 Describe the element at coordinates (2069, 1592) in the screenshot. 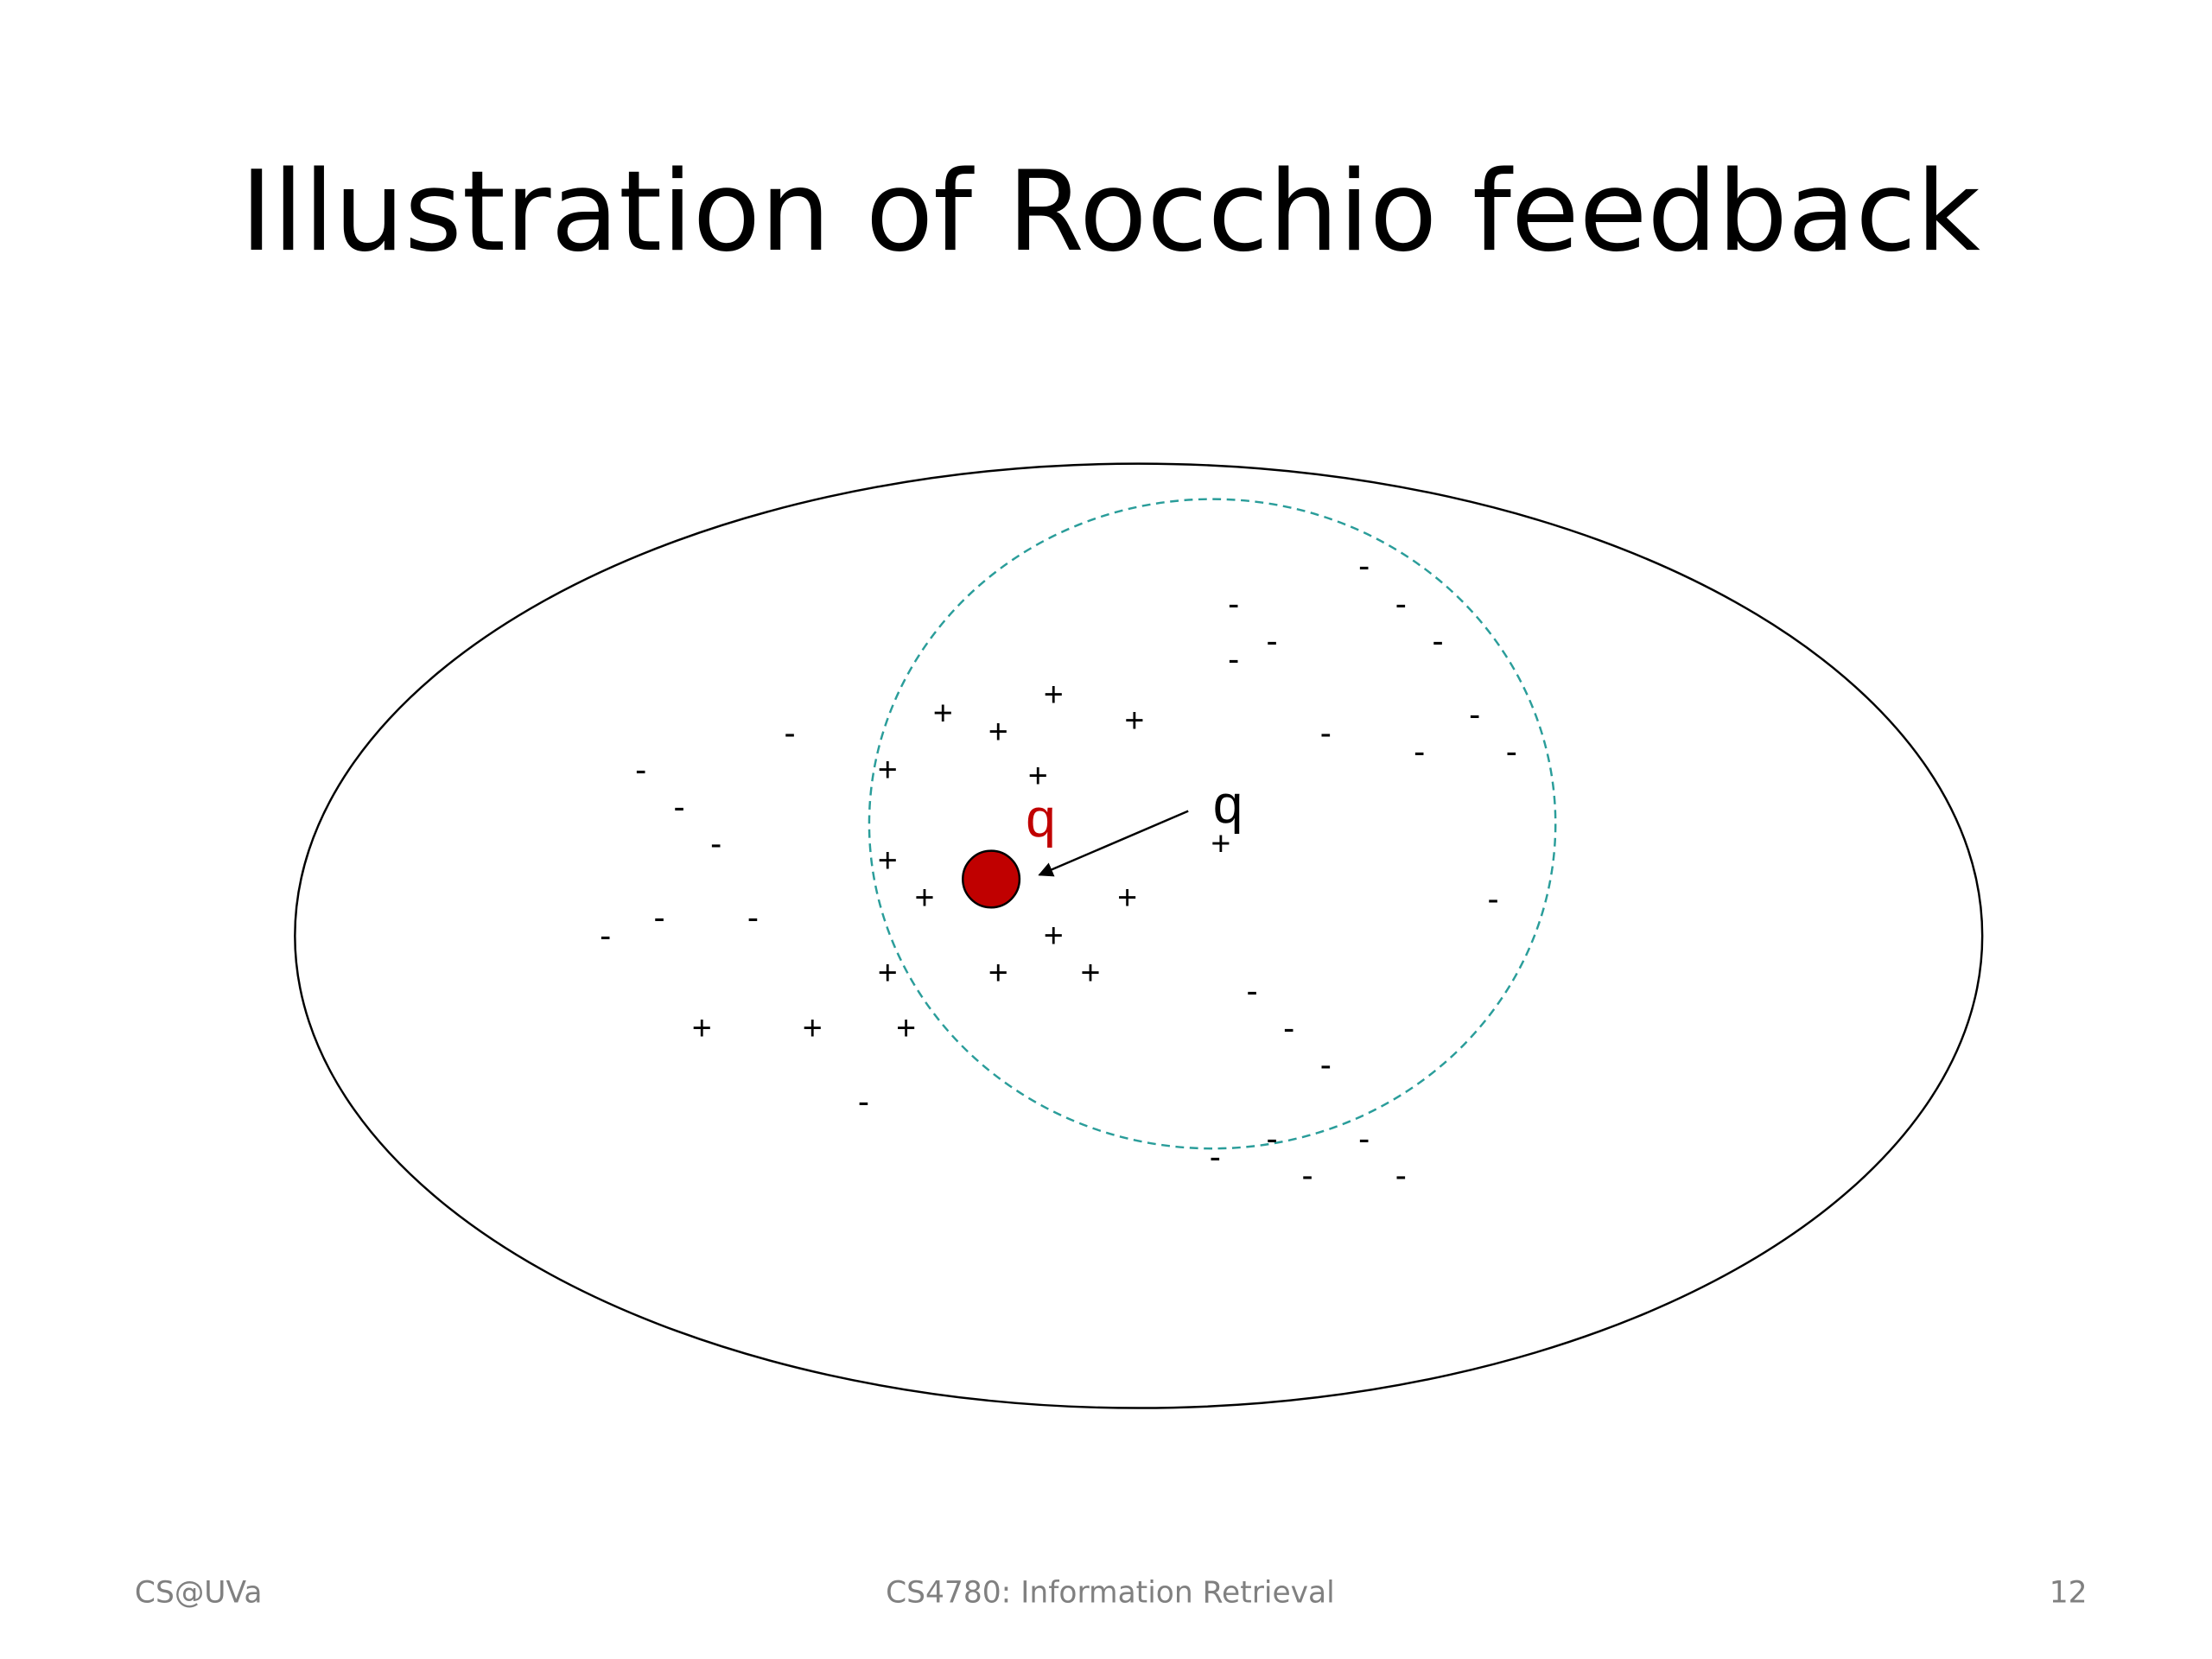

I see `footer-right: 12` at that location.